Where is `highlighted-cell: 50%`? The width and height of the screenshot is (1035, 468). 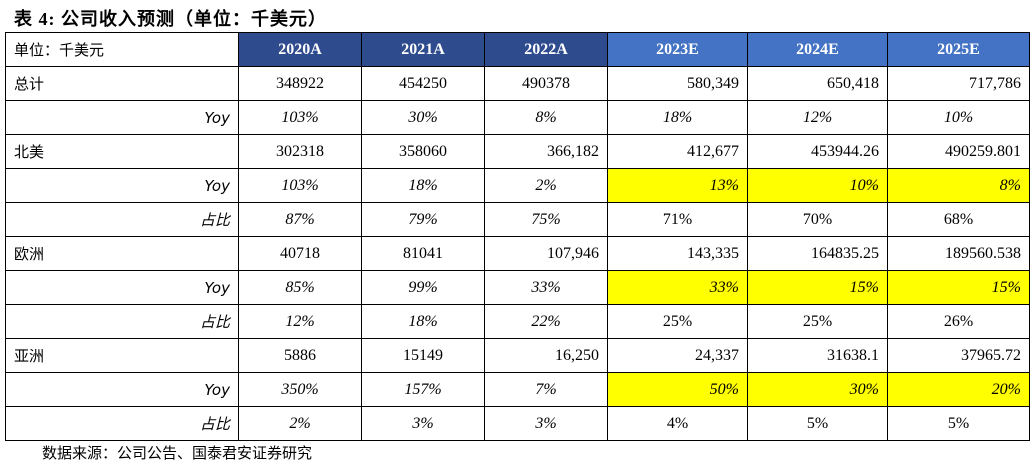
highlighted-cell: 50% is located at coordinates (677, 389).